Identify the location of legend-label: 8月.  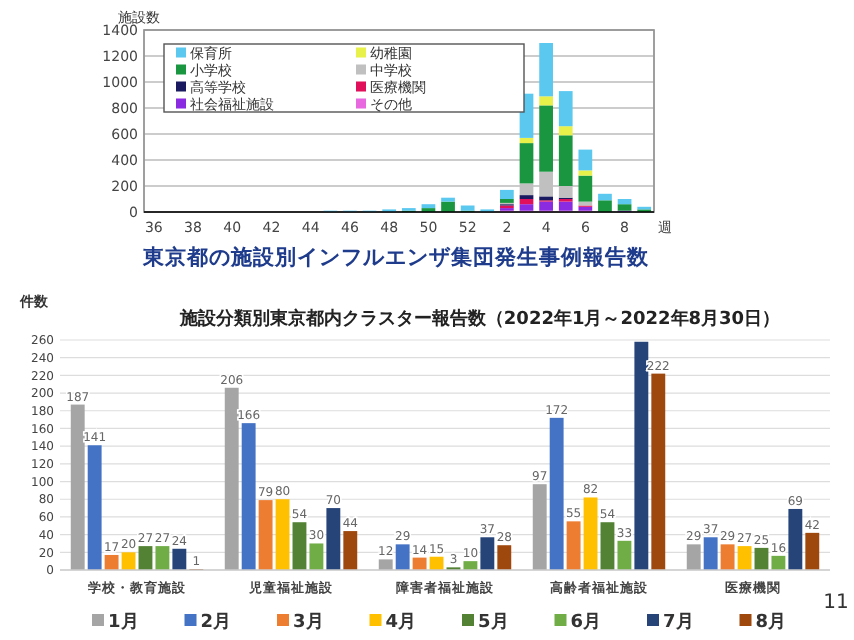
(771, 621).